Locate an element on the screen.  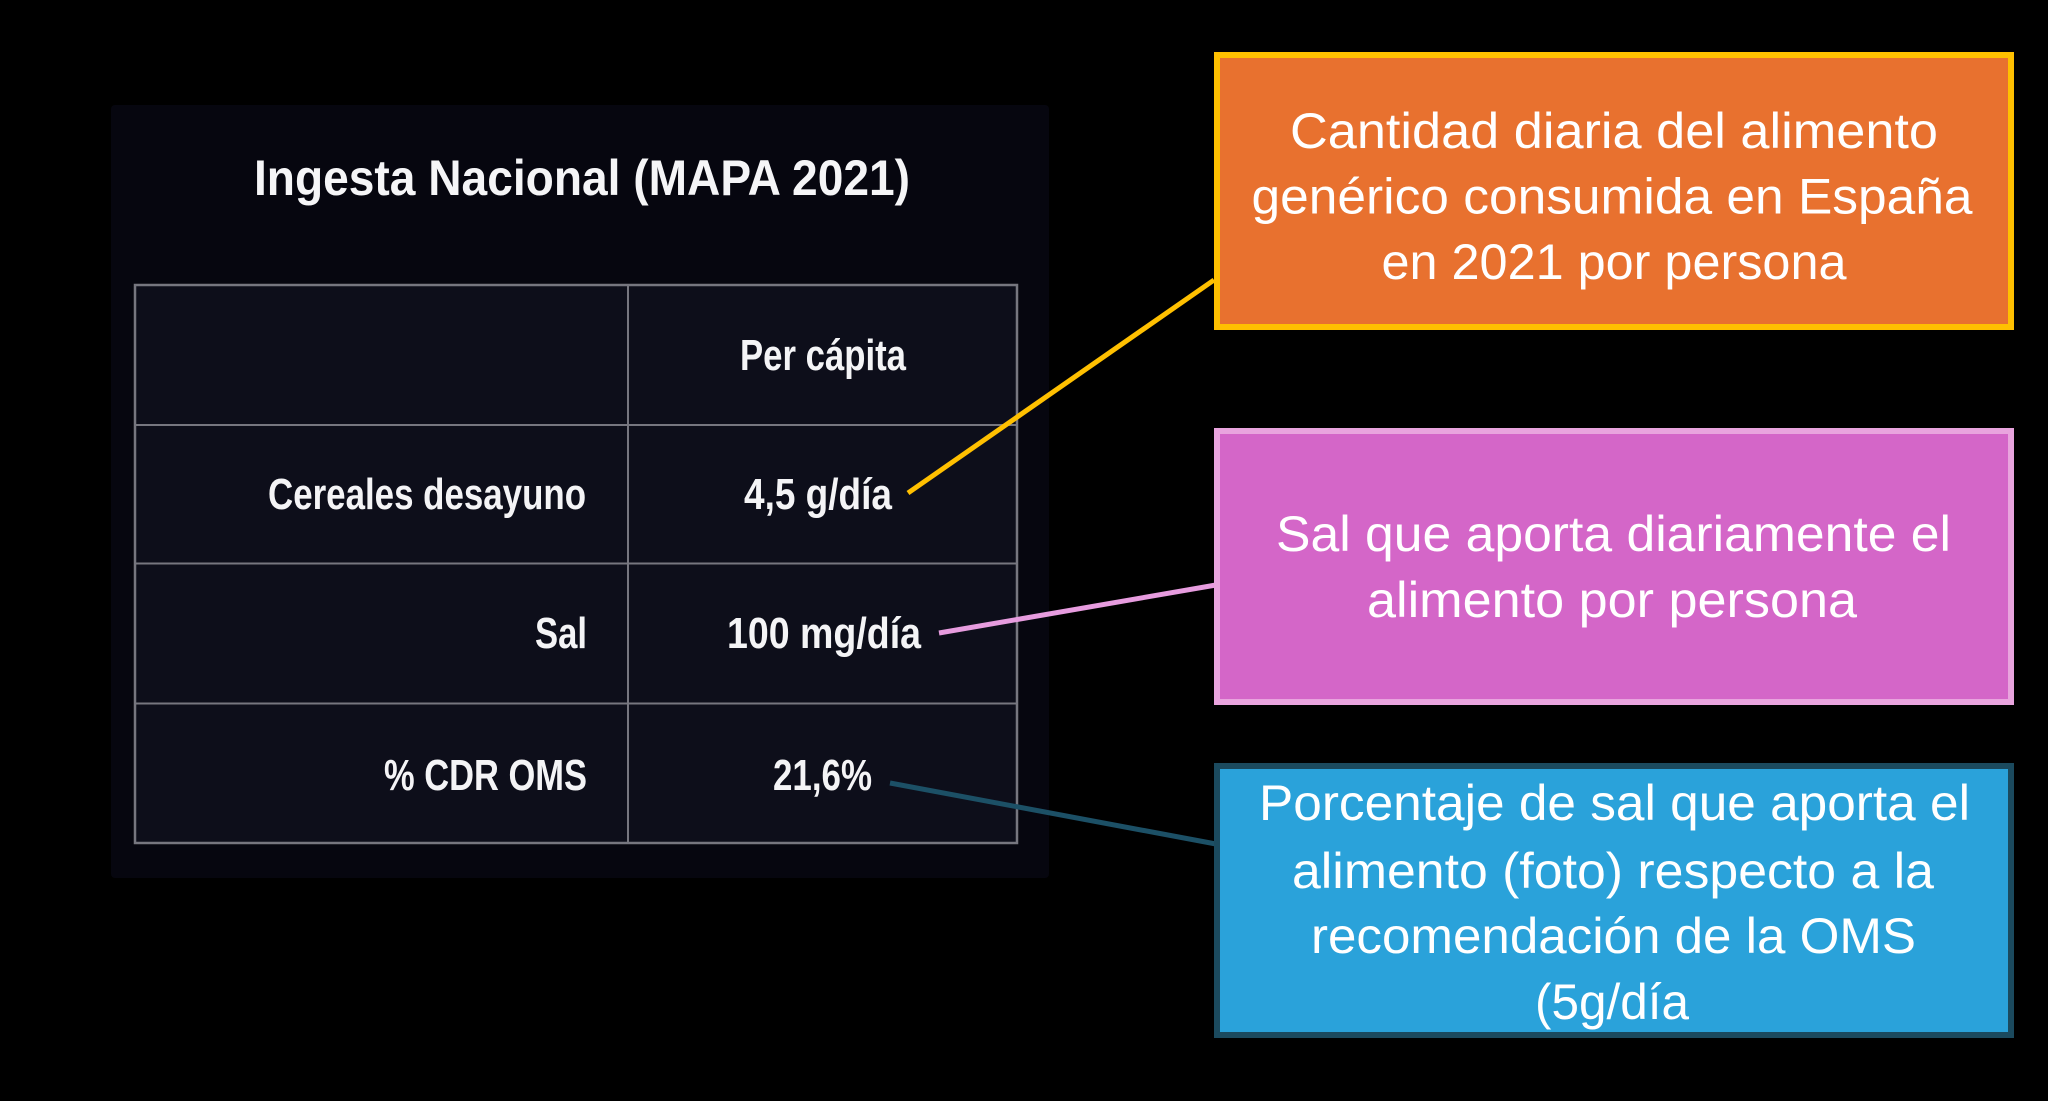
svg-text: Cantidad diaria del alimento is located at coordinates (1614, 131).